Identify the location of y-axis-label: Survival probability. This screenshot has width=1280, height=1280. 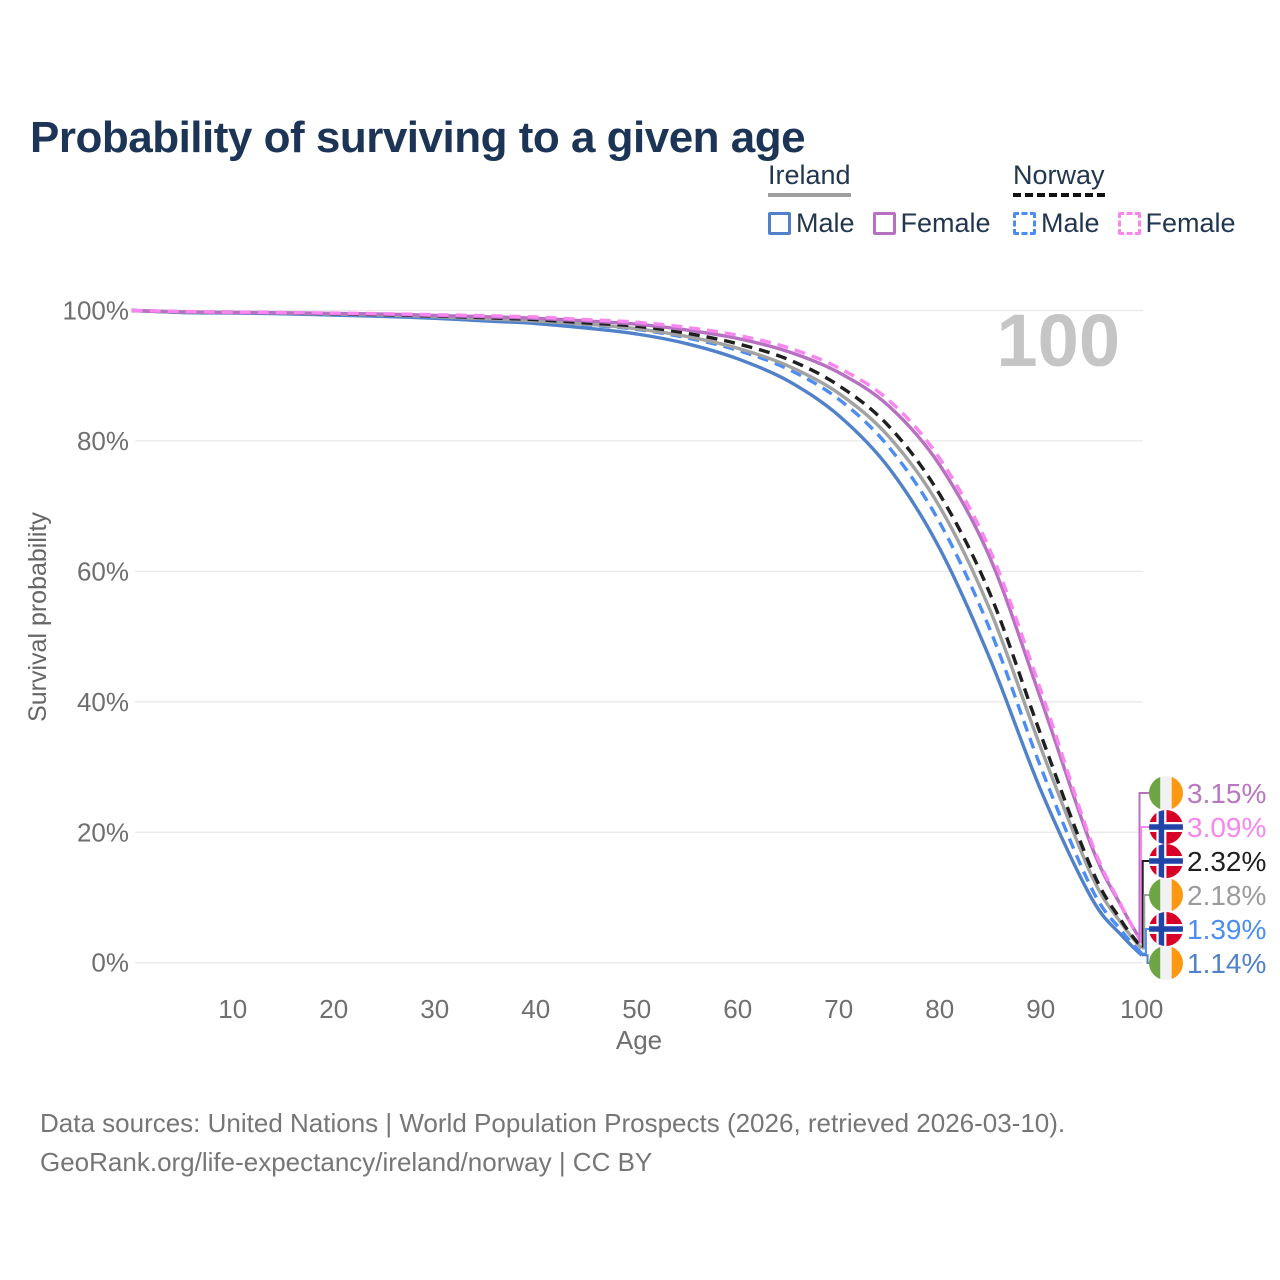
(38, 617).